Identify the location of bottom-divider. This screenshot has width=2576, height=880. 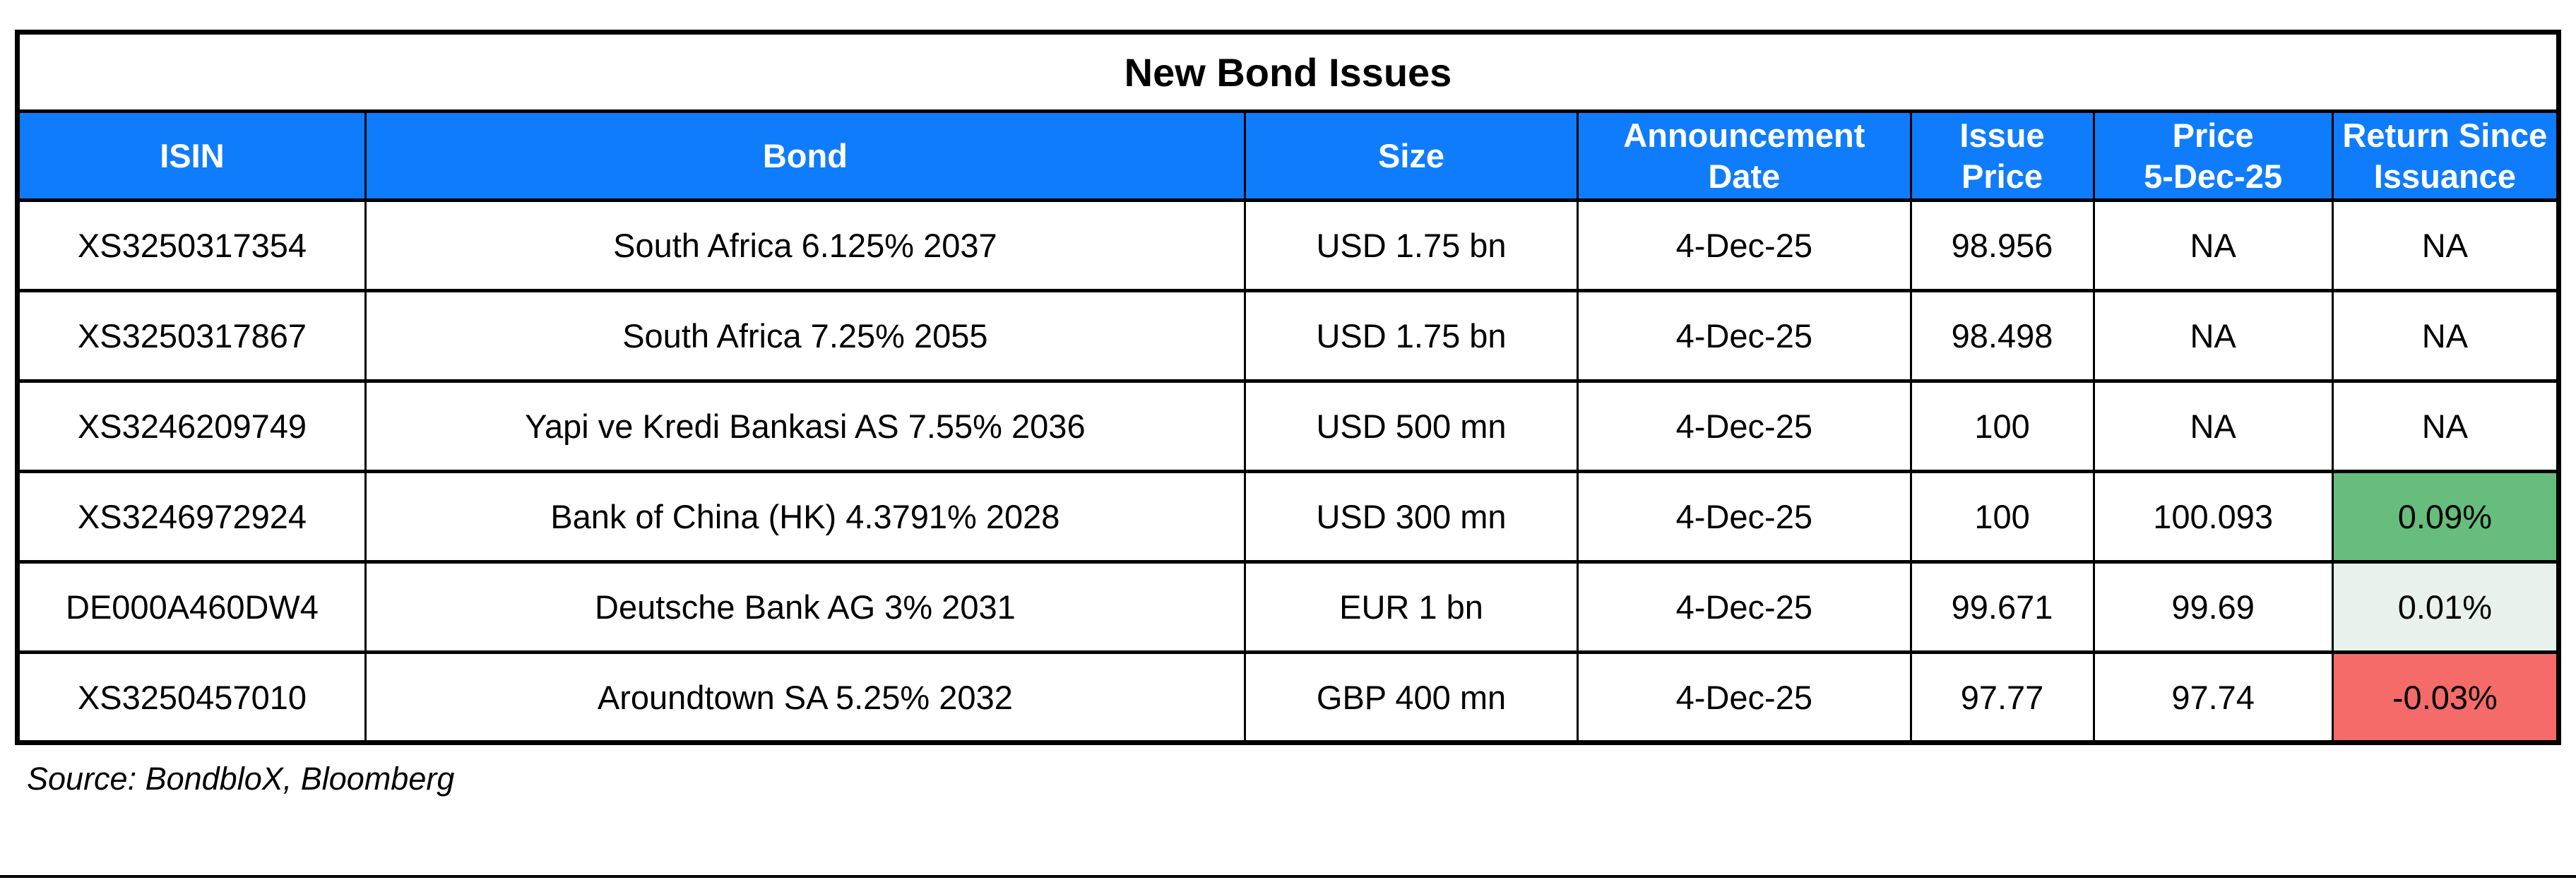
(1288, 876).